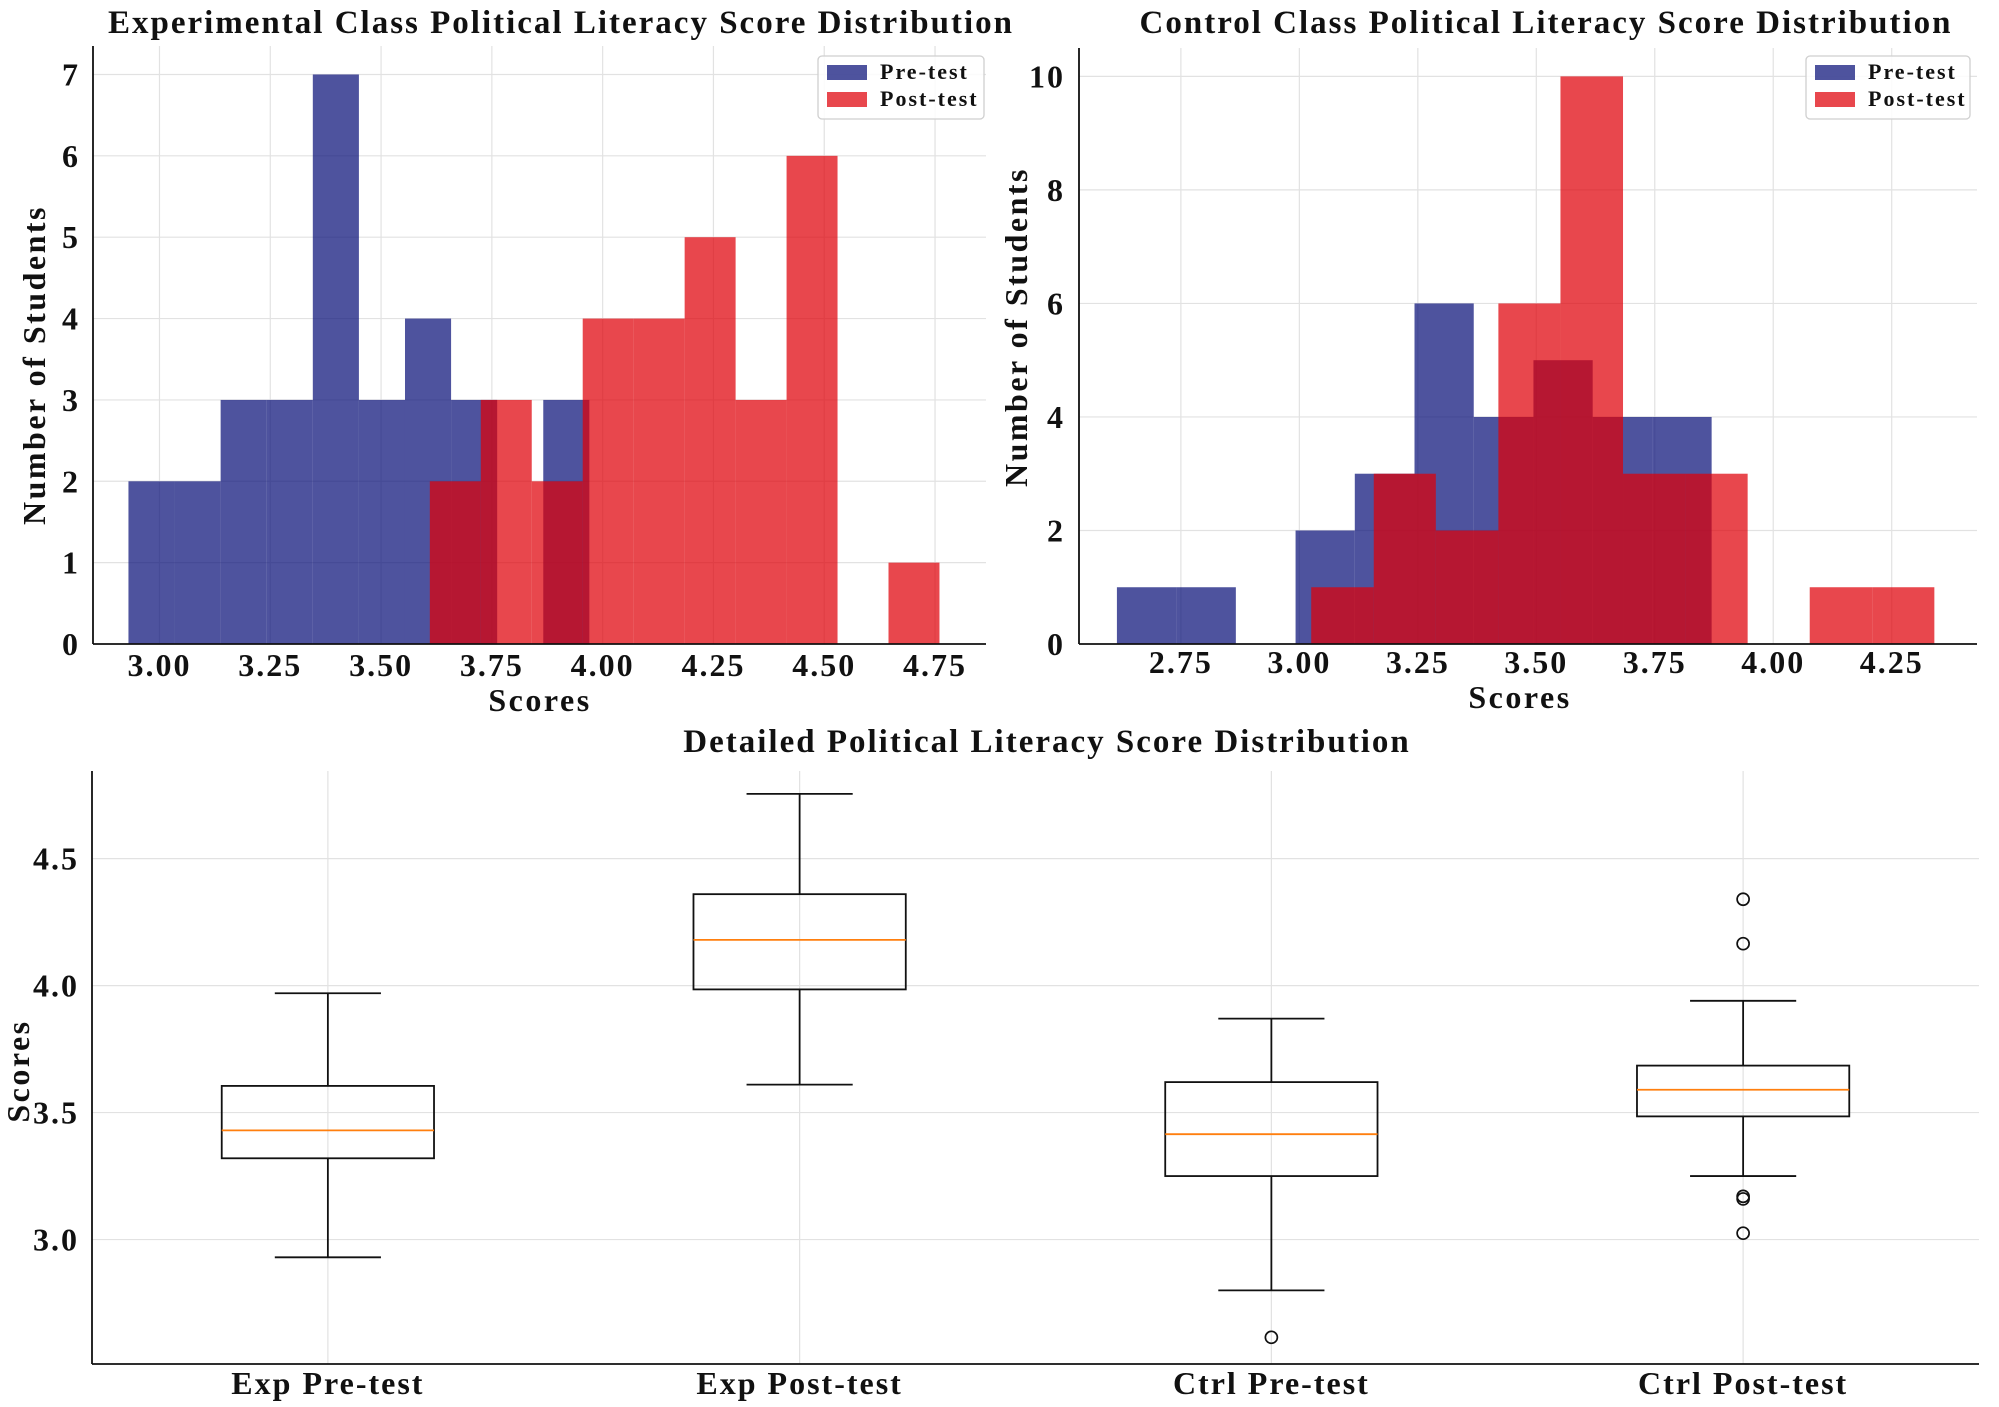 This screenshot has height=1407, width=1999. What do you see at coordinates (56, 859) in the screenshot?
I see `y-tick-label: 4.5` at bounding box center [56, 859].